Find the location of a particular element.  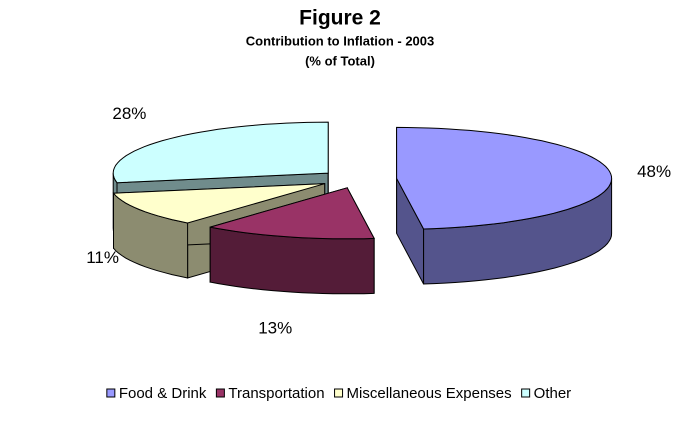

data-label: 28% is located at coordinates (129, 113).